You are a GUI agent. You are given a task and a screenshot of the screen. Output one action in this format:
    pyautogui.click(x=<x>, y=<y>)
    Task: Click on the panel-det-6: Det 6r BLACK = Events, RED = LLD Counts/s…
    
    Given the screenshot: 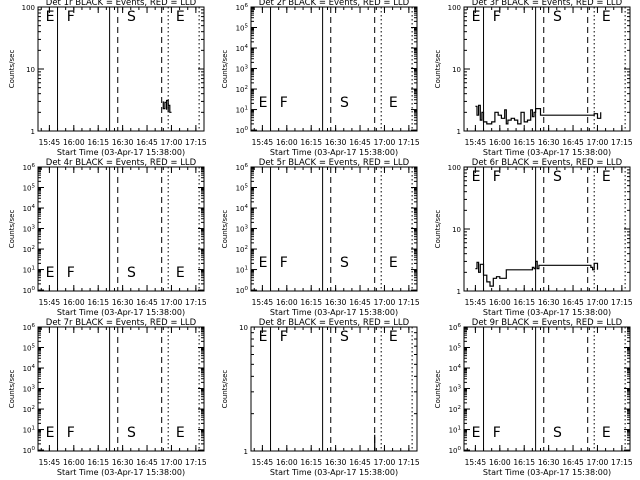 What is the action you would take?
    pyautogui.click(x=533, y=237)
    